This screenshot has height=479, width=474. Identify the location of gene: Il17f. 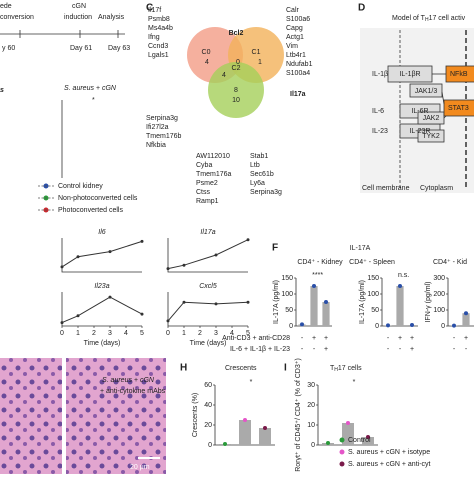
(154, 10).